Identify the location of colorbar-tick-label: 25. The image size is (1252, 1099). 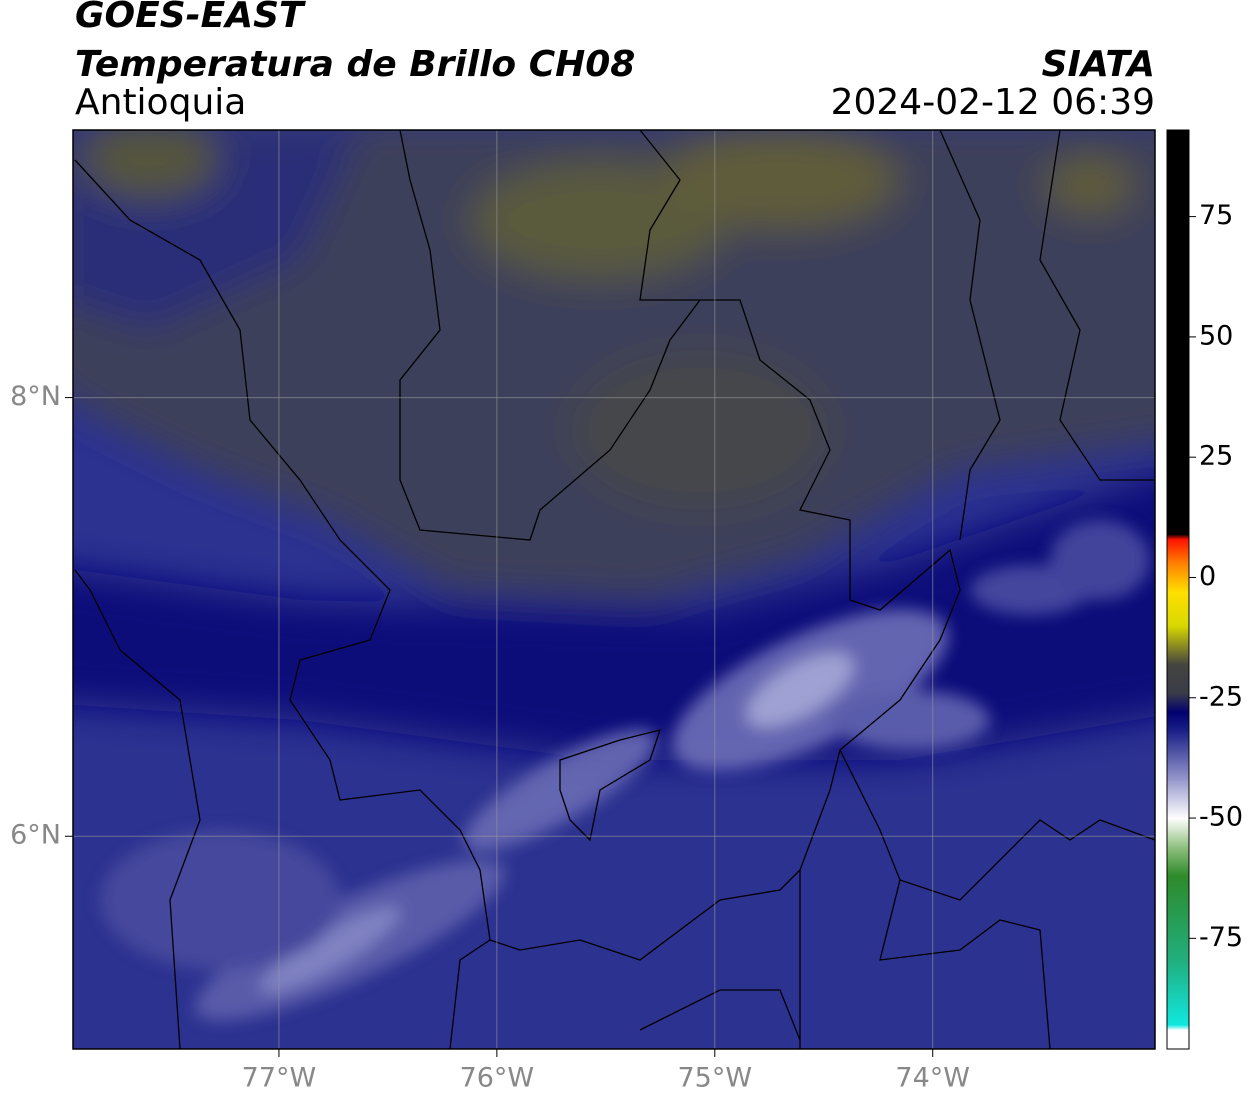
(1216, 456).